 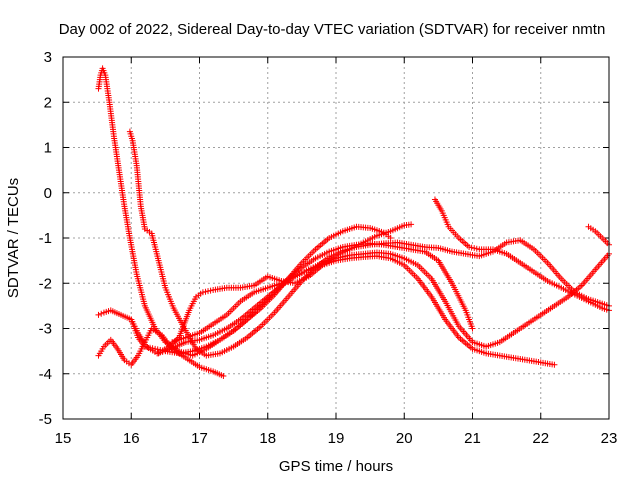 What do you see at coordinates (336, 438) in the screenshot?
I see `x-tick-label: 19` at bounding box center [336, 438].